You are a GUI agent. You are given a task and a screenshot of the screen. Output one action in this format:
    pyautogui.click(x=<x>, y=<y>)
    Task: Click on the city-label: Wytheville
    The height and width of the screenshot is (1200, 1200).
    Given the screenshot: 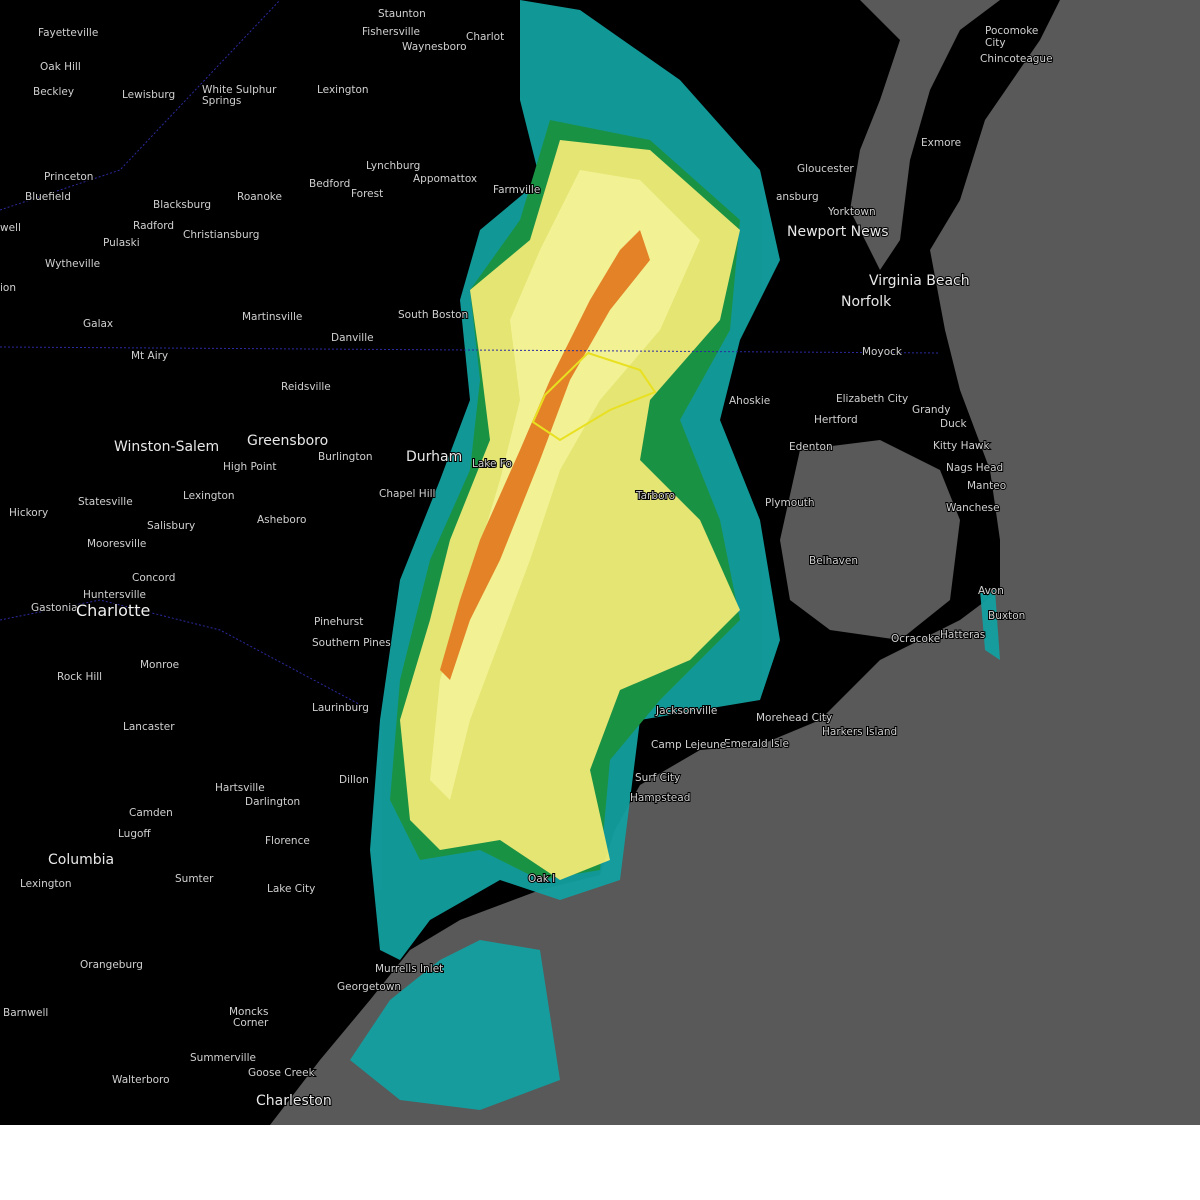 What is the action you would take?
    pyautogui.click(x=72, y=264)
    